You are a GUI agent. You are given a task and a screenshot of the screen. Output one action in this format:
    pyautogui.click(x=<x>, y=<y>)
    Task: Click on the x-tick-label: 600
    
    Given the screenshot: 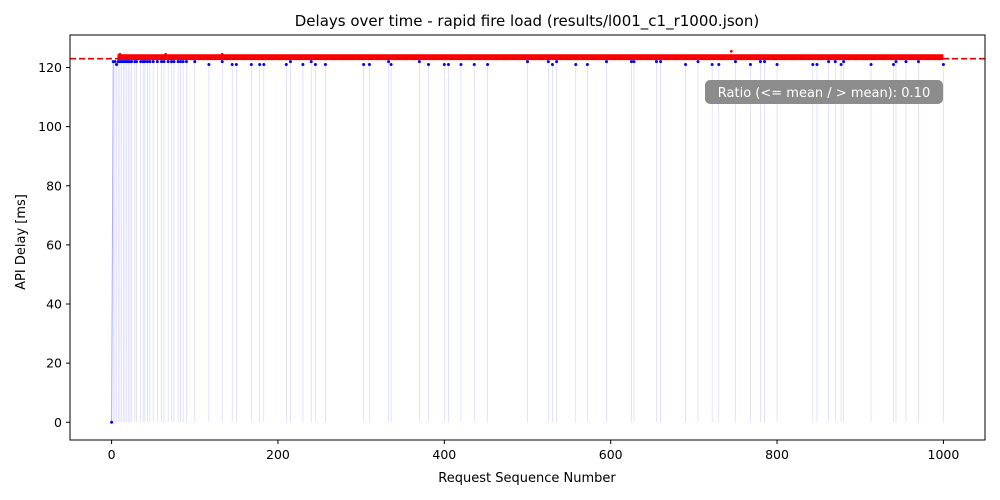 What is the action you would take?
    pyautogui.click(x=611, y=454)
    